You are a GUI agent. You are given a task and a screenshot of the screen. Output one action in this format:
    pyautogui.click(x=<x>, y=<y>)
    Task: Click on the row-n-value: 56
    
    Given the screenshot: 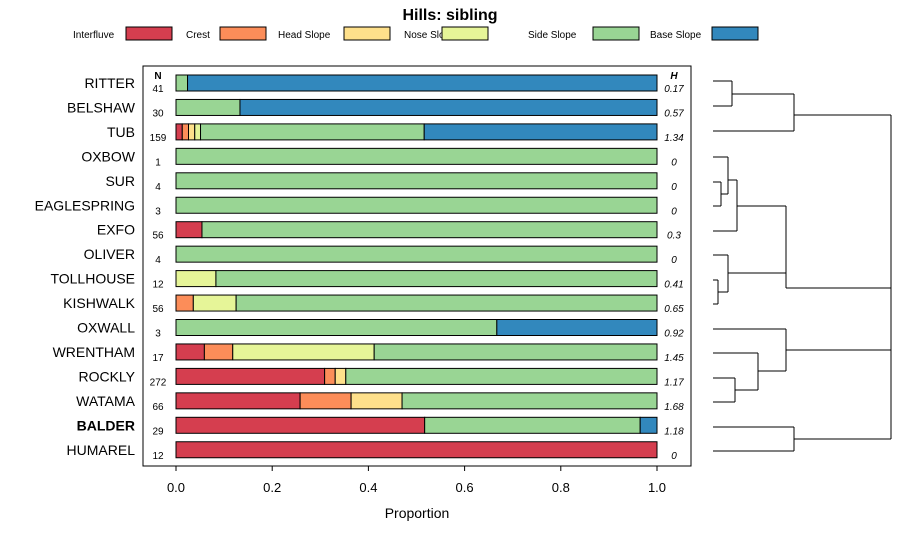 What is the action you would take?
    pyautogui.click(x=158, y=236)
    